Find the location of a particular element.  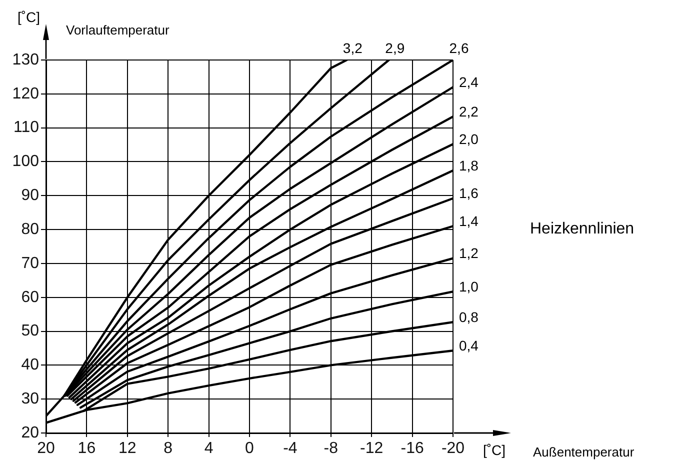

x-tick-label: 8 is located at coordinates (168, 449).